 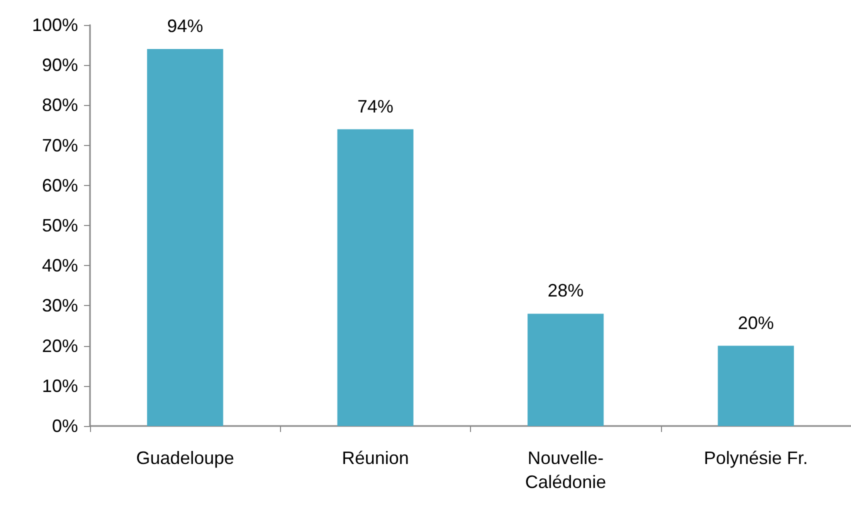 I want to click on data-label: 74%, so click(x=375, y=106).